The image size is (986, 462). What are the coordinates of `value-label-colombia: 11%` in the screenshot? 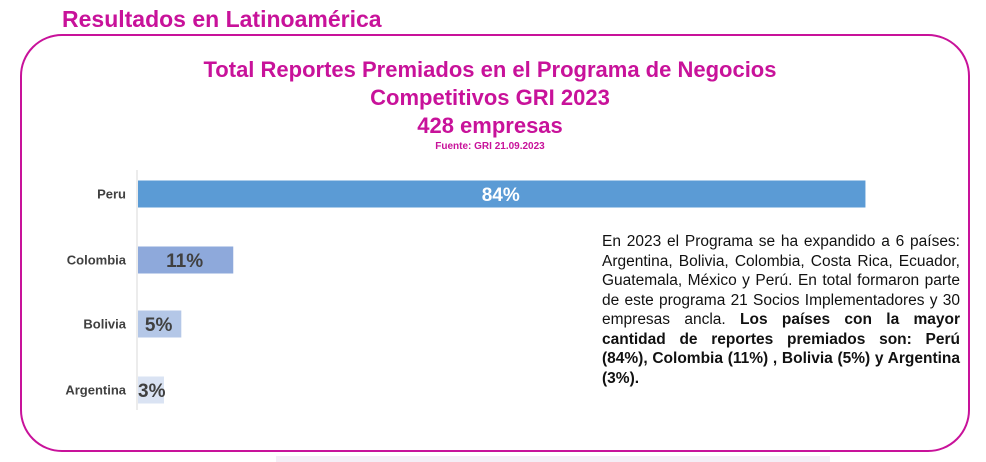 It's located at (184, 261).